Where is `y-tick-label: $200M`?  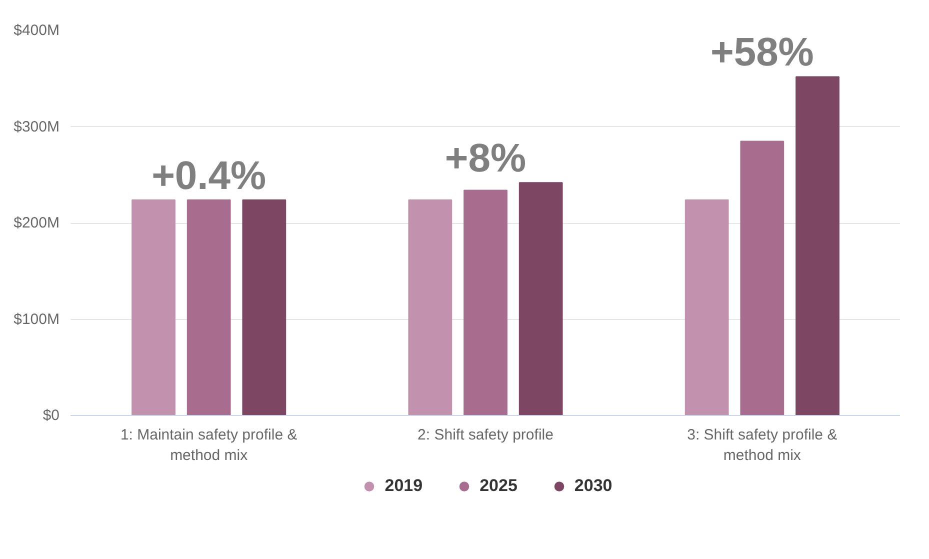
y-tick-label: $200M is located at coordinates (37, 223).